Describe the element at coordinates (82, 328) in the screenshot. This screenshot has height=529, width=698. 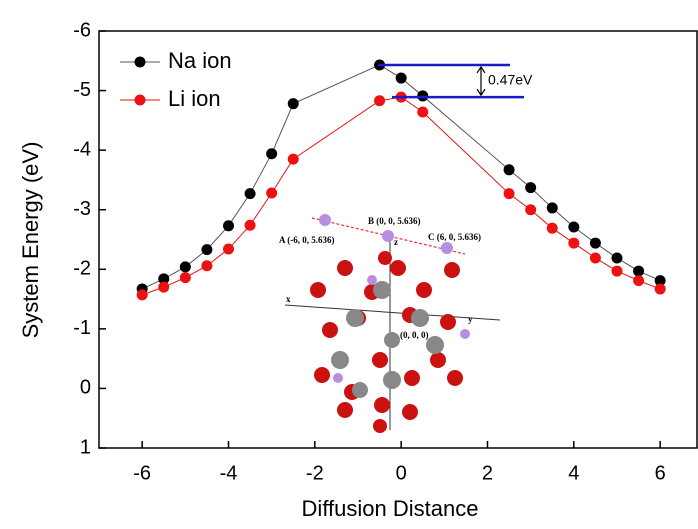
I see `y-tick-label: -1` at that location.